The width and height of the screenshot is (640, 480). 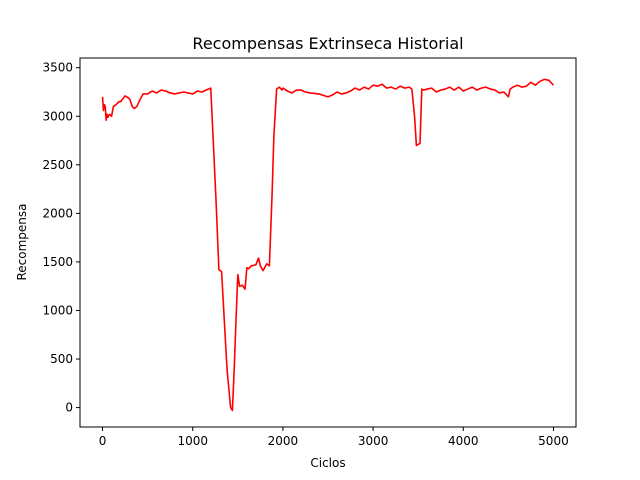 What do you see at coordinates (283, 441) in the screenshot?
I see `x-tick-label: 2000` at bounding box center [283, 441].